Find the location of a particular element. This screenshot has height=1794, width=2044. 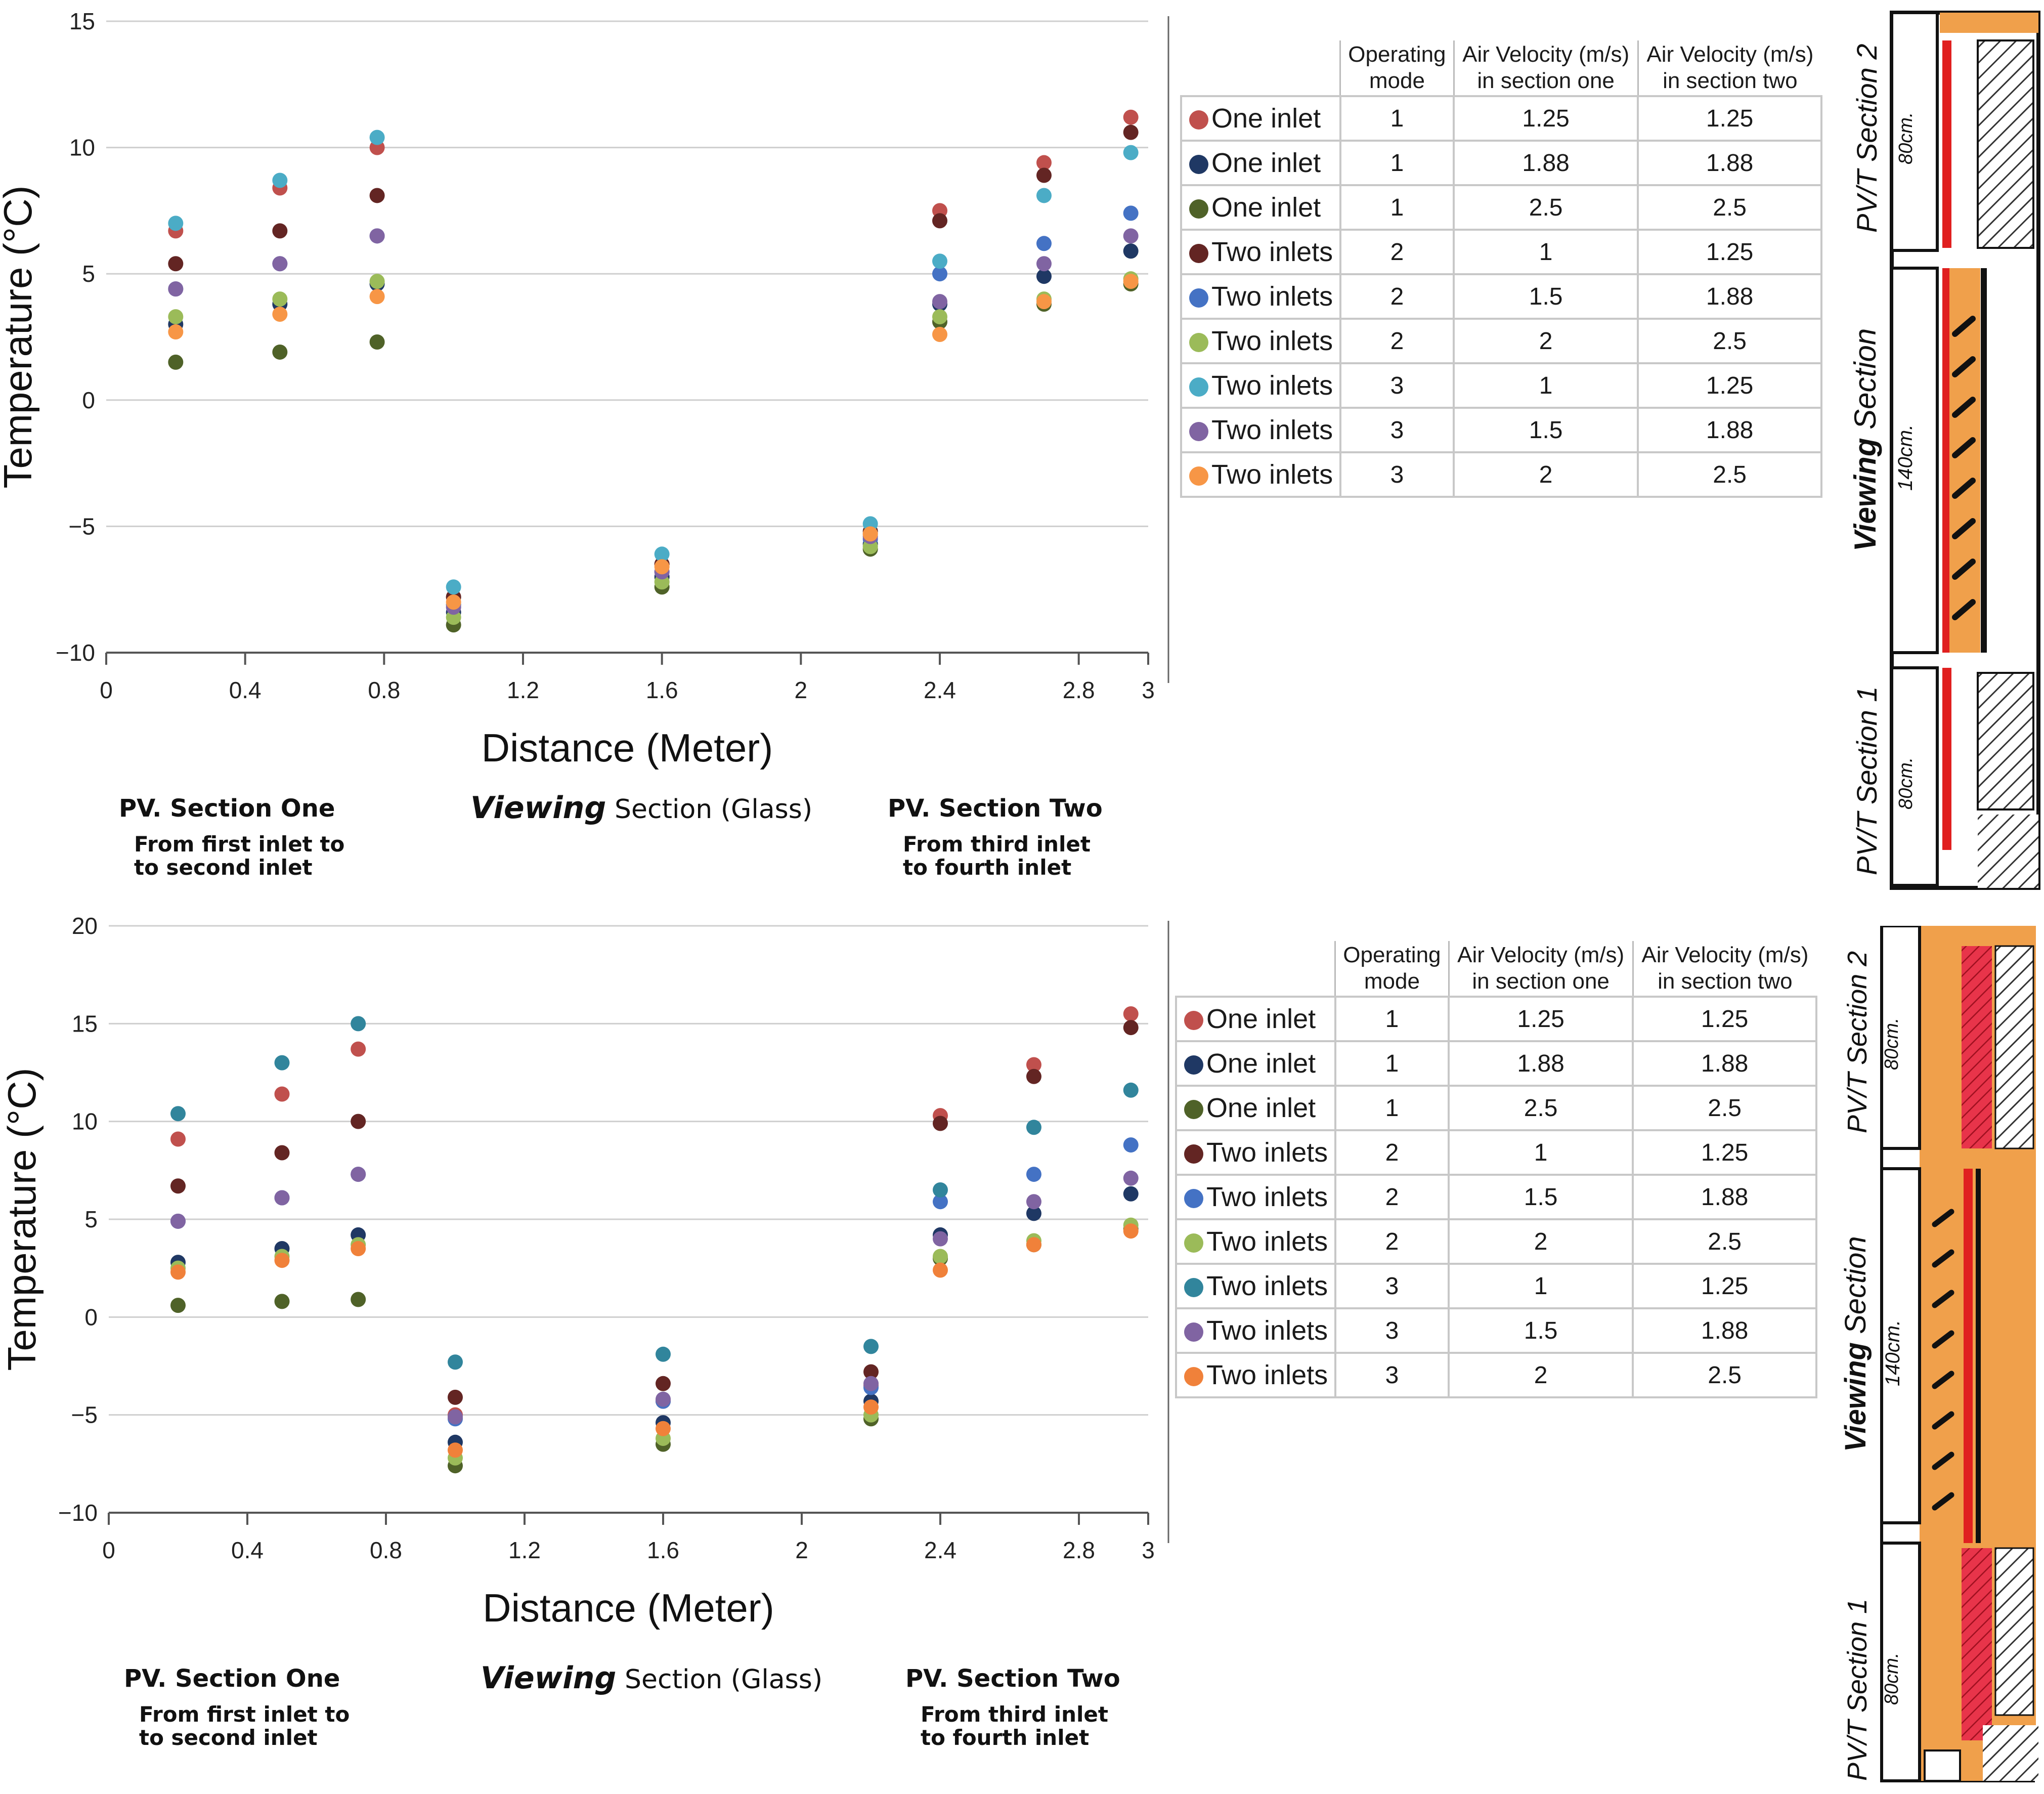

legend-row: Two inlets 3 1.5 1.88 is located at coordinates (1496, 1330).